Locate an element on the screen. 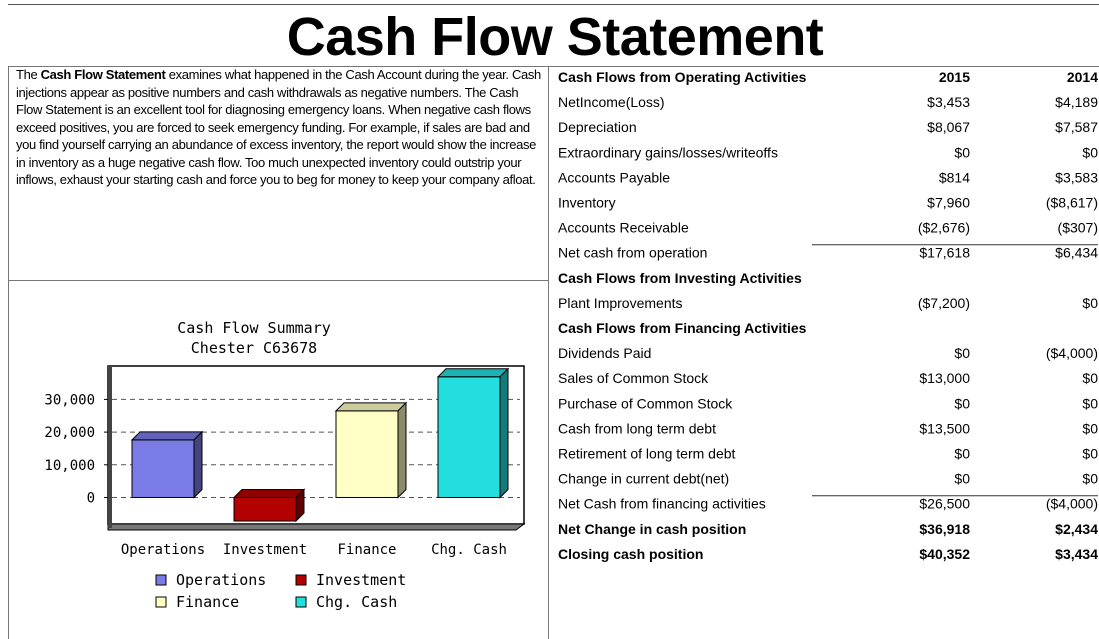  table-value: $2,434 is located at coordinates (1076, 529).